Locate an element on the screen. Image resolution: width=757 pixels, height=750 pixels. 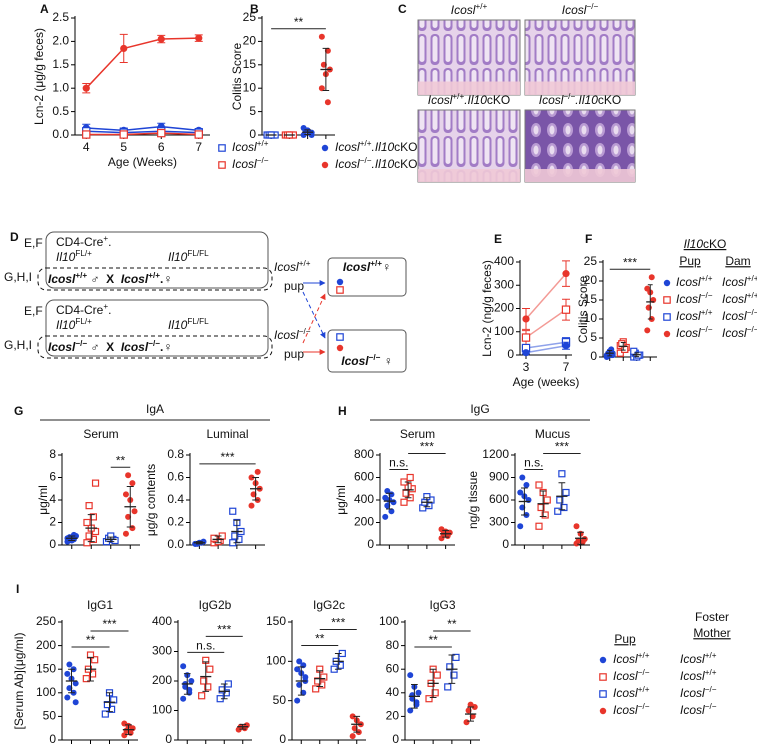
y-tick-label: 0.5 is located at coordinates (60, 111).